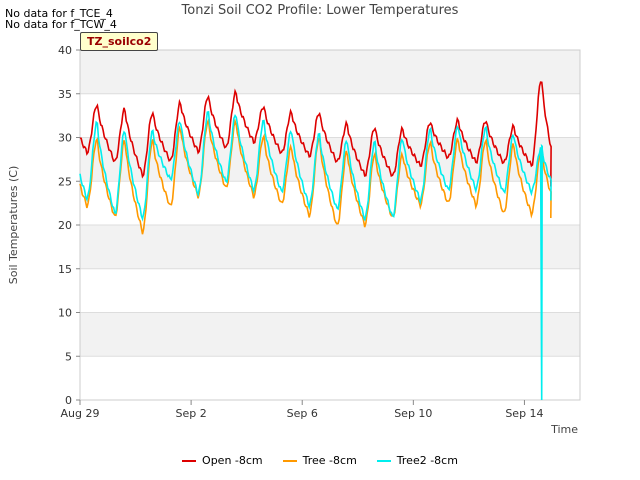 The width and height of the screenshot is (640, 480). What do you see at coordinates (329, 460) in the screenshot?
I see `legend-label: Tree -8cm` at bounding box center [329, 460].